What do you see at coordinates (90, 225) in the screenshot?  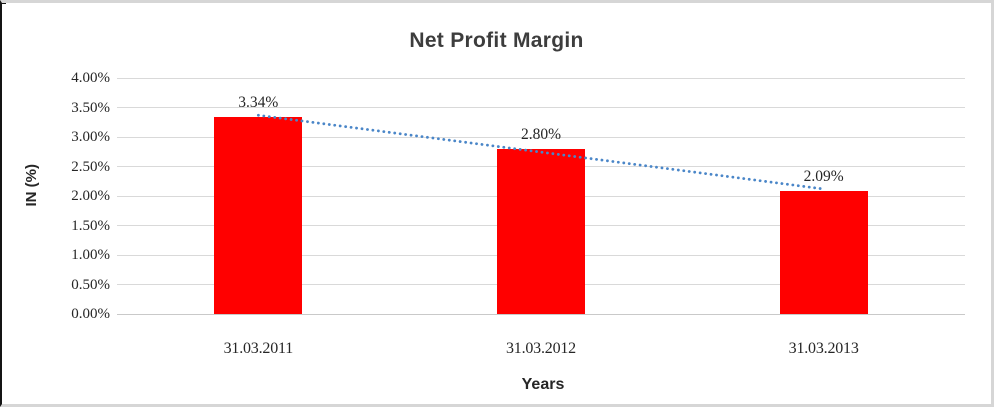 I see `y-tick-label: 1.50%` at bounding box center [90, 225].